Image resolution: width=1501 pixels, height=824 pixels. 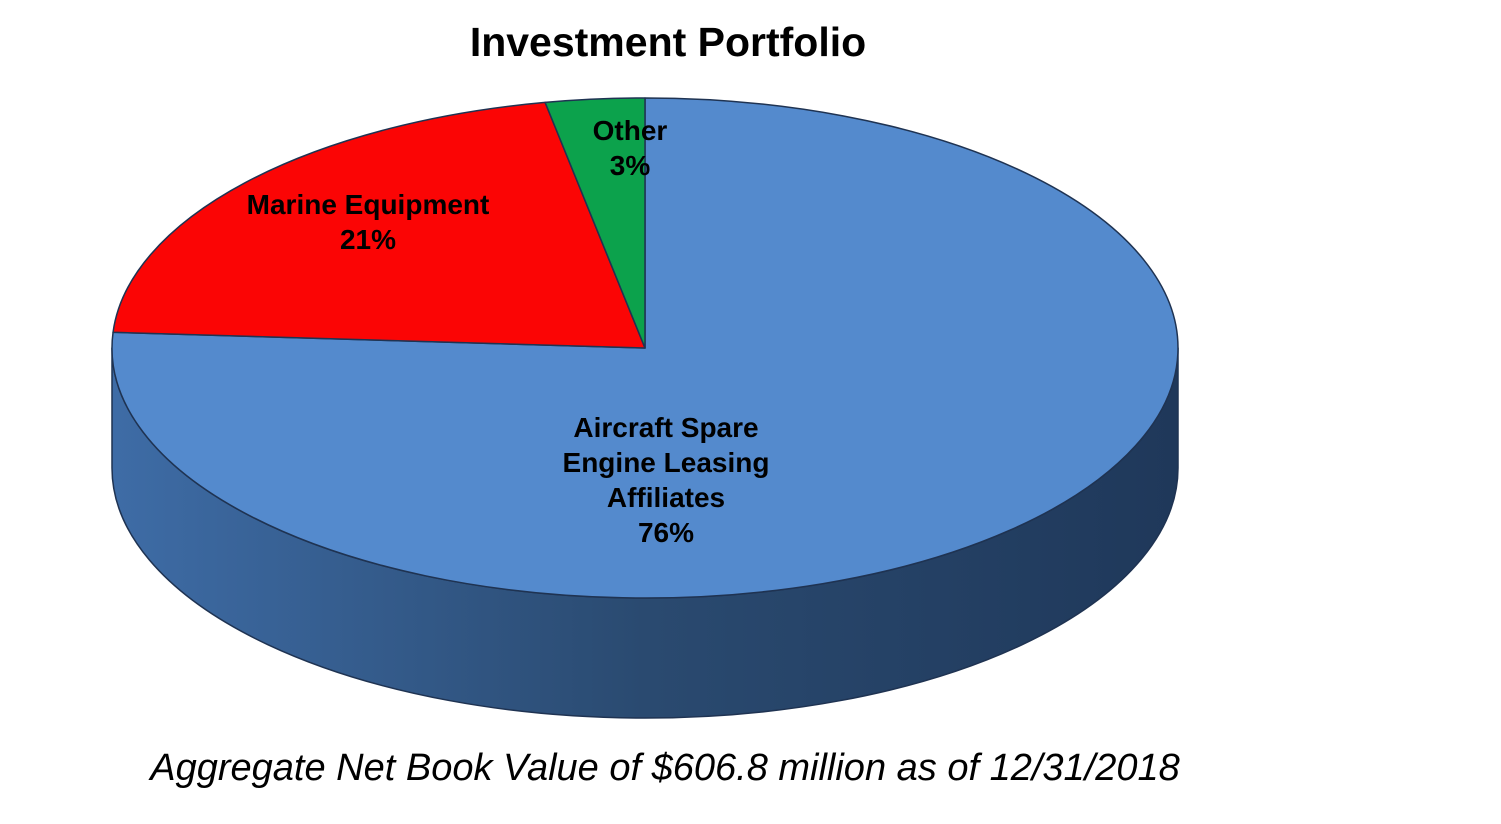 I want to click on slice-label-line: Aircraft Spare, so click(x=666, y=427).